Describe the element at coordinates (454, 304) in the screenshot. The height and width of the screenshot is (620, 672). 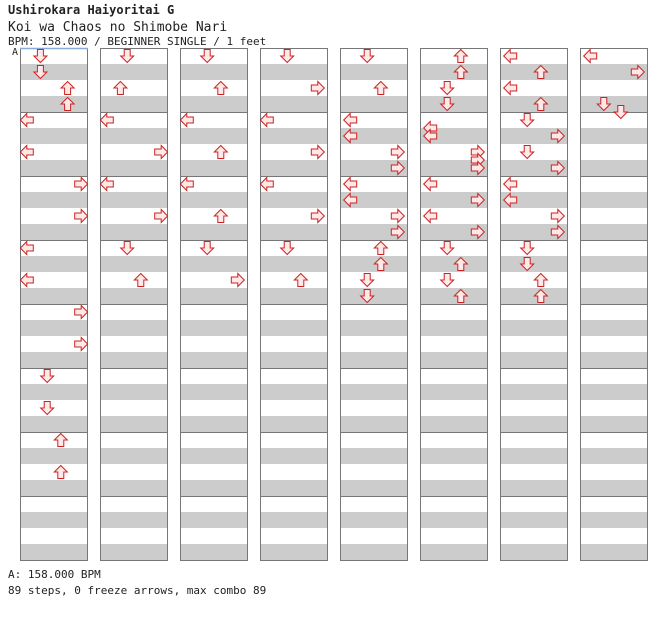
I see `chart-column` at that location.